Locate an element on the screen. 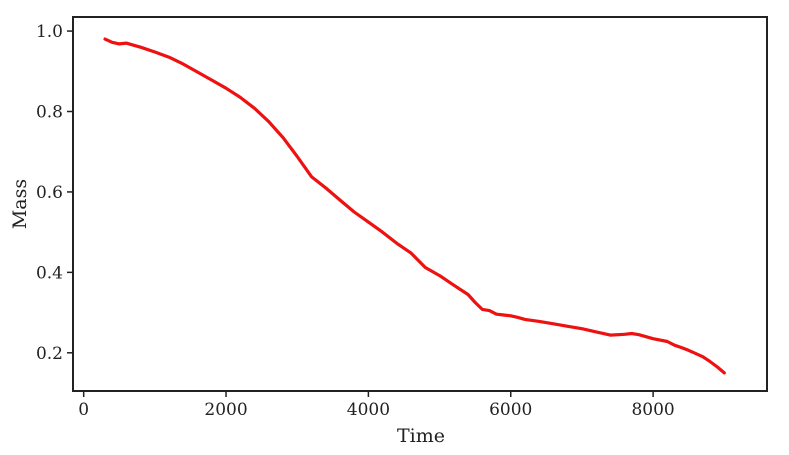  x-tick-label: 4000 is located at coordinates (368, 410).